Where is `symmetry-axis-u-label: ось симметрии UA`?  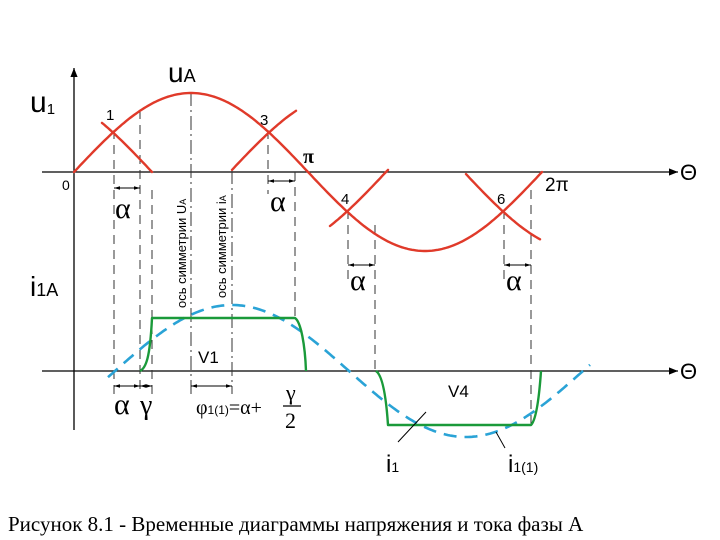 symmetry-axis-u-label: ось симметрии UA is located at coordinates (181, 253).